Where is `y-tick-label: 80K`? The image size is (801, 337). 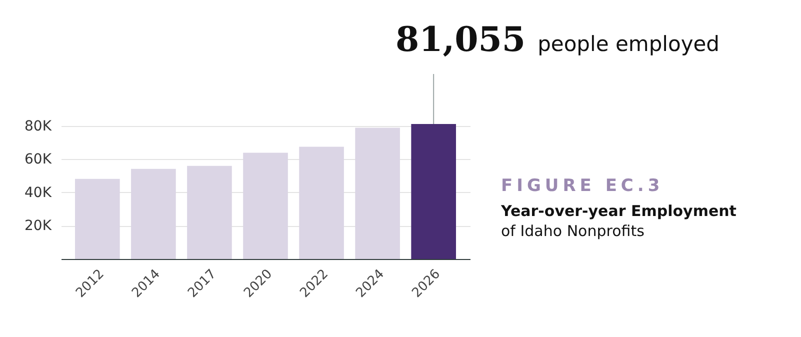 y-tick-label: 80K is located at coordinates (38, 126).